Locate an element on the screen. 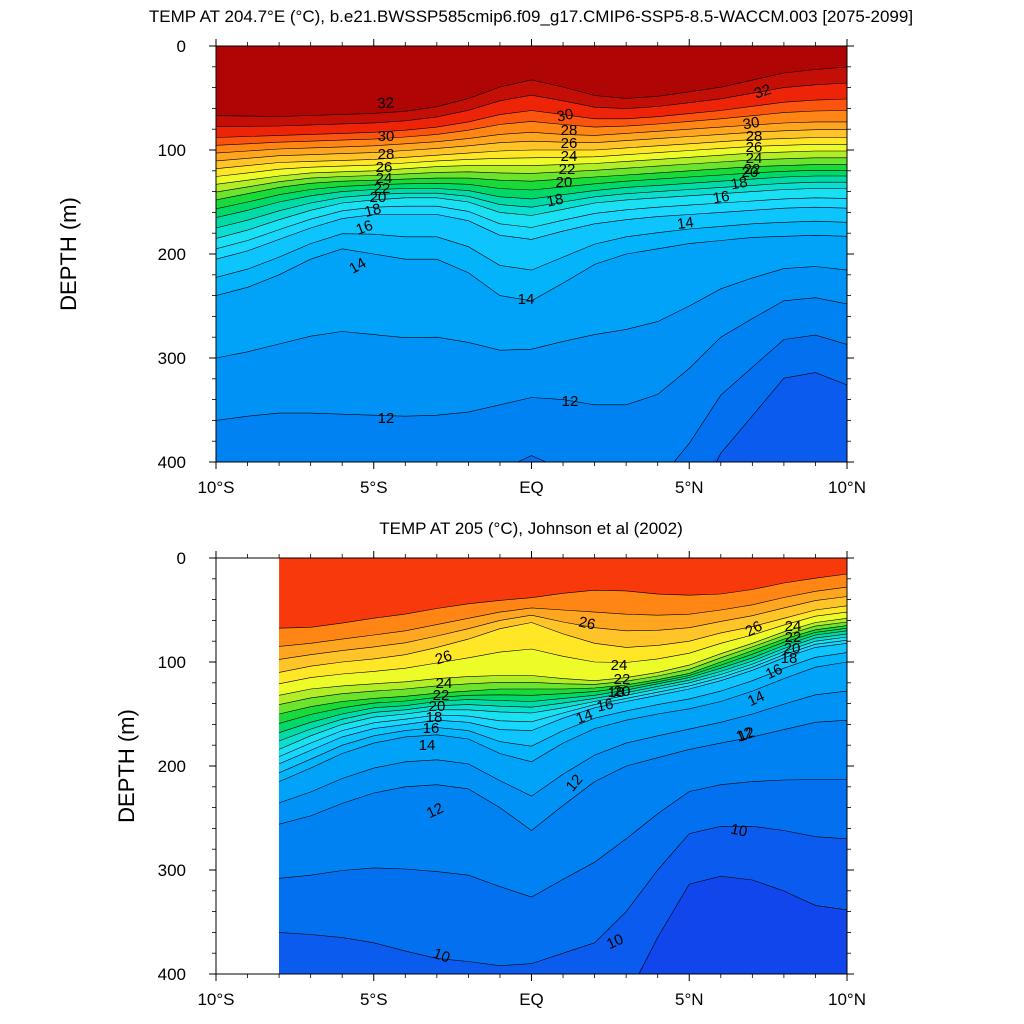  x-tick-label: 5°N is located at coordinates (689, 999).